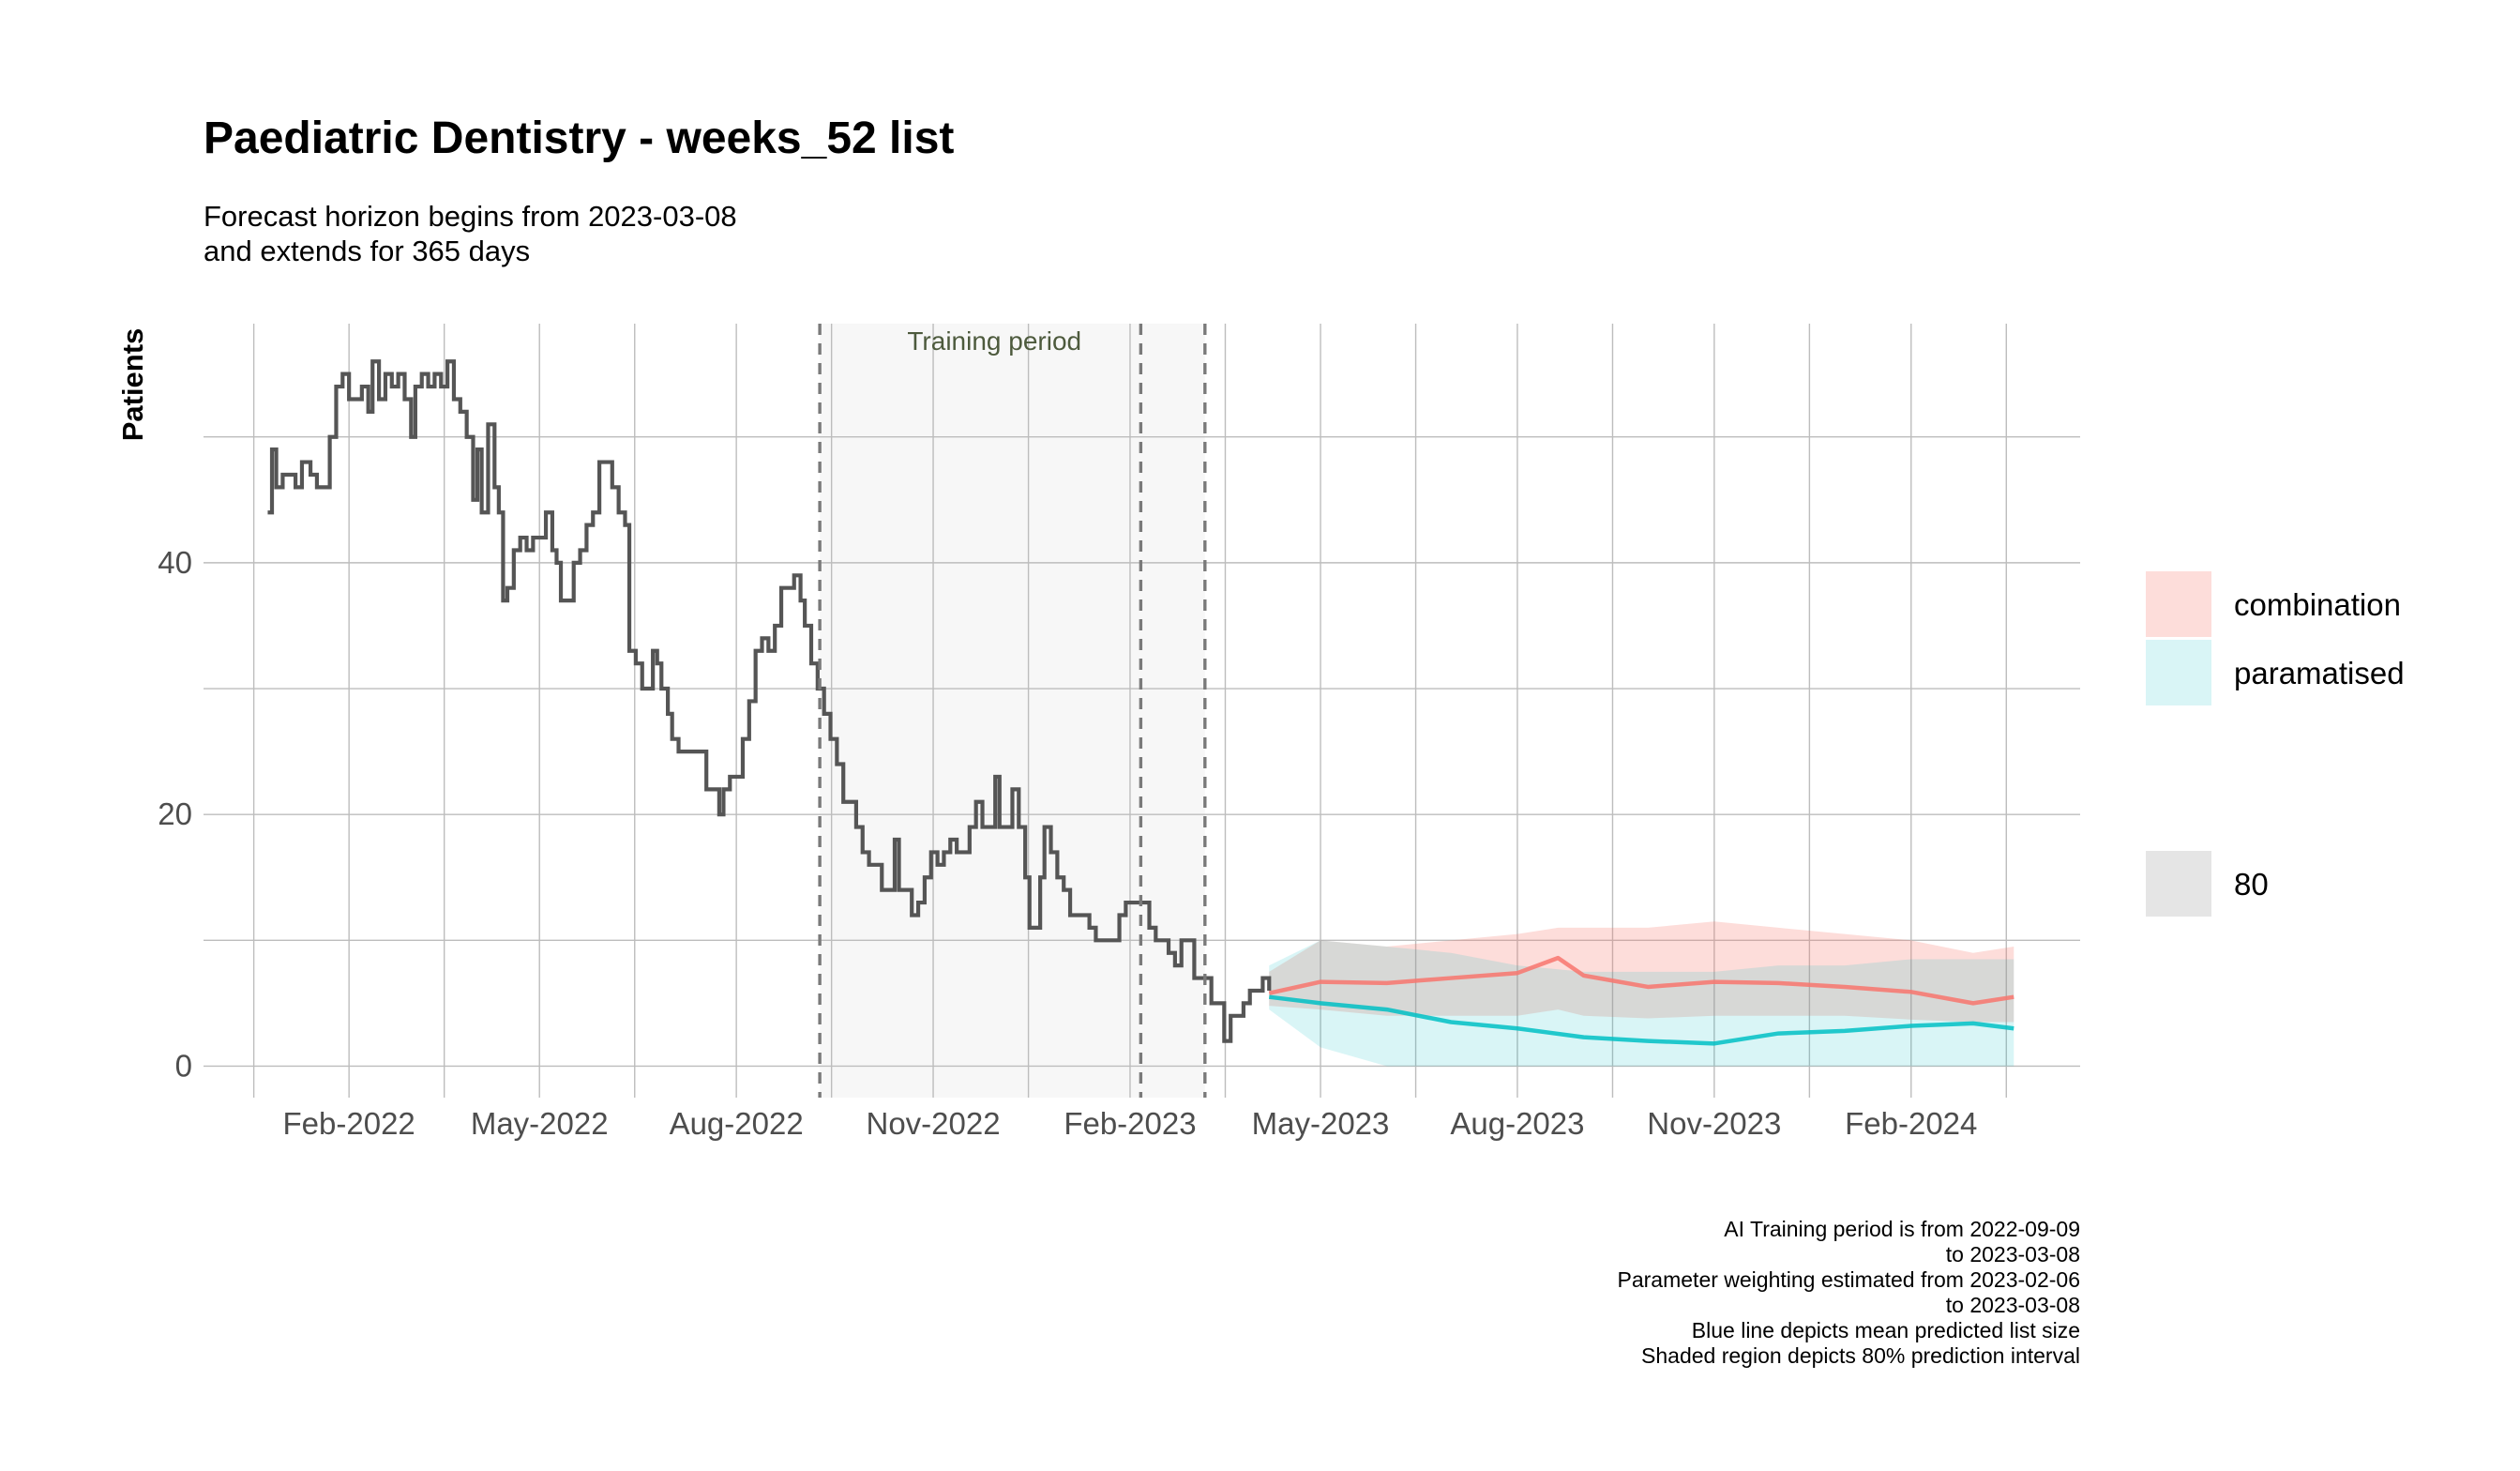 Image resolution: width=2520 pixels, height=1471 pixels. What do you see at coordinates (367, 251) in the screenshot?
I see `chart-subtitle-line-2: and extends for 365 days` at bounding box center [367, 251].